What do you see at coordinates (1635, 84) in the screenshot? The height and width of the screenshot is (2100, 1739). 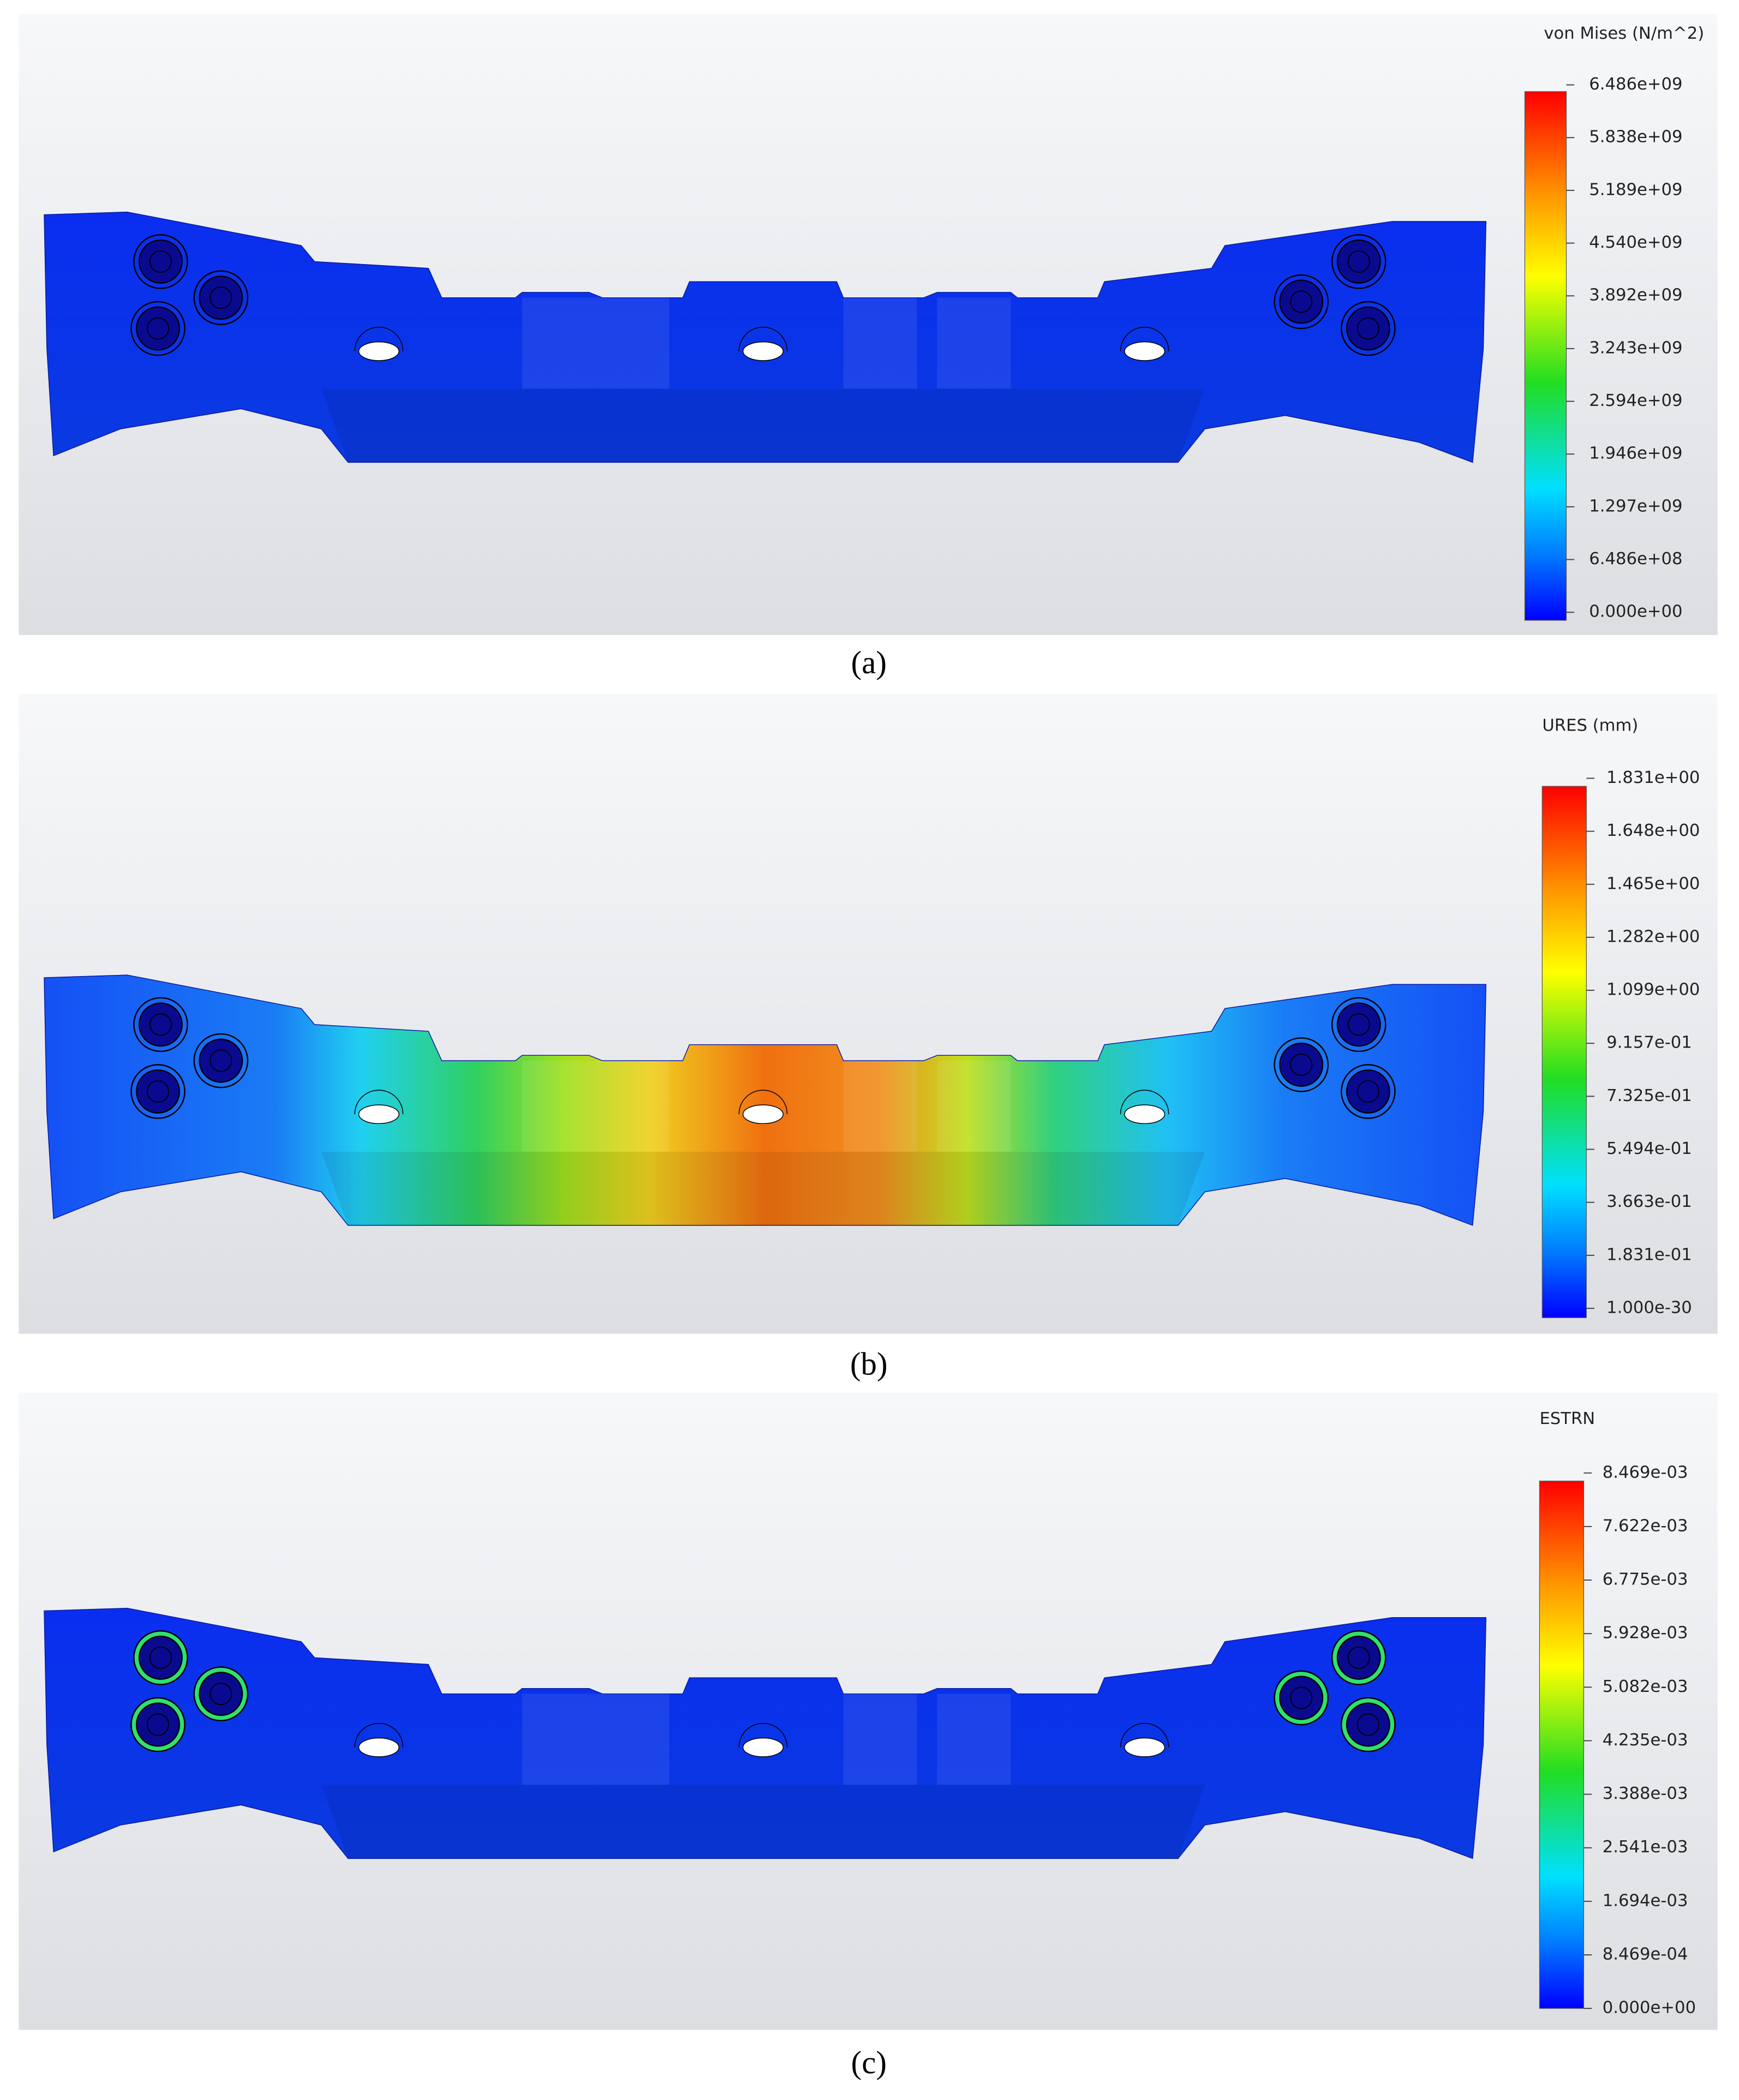 I see `legend-label: 6.486e+09` at bounding box center [1635, 84].